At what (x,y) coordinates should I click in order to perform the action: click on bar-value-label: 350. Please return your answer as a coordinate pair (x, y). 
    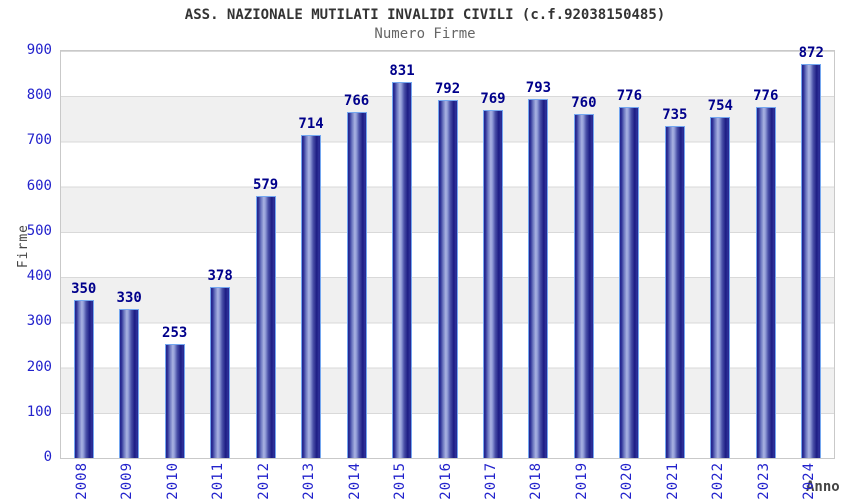
    Looking at the image, I should click on (84, 289).